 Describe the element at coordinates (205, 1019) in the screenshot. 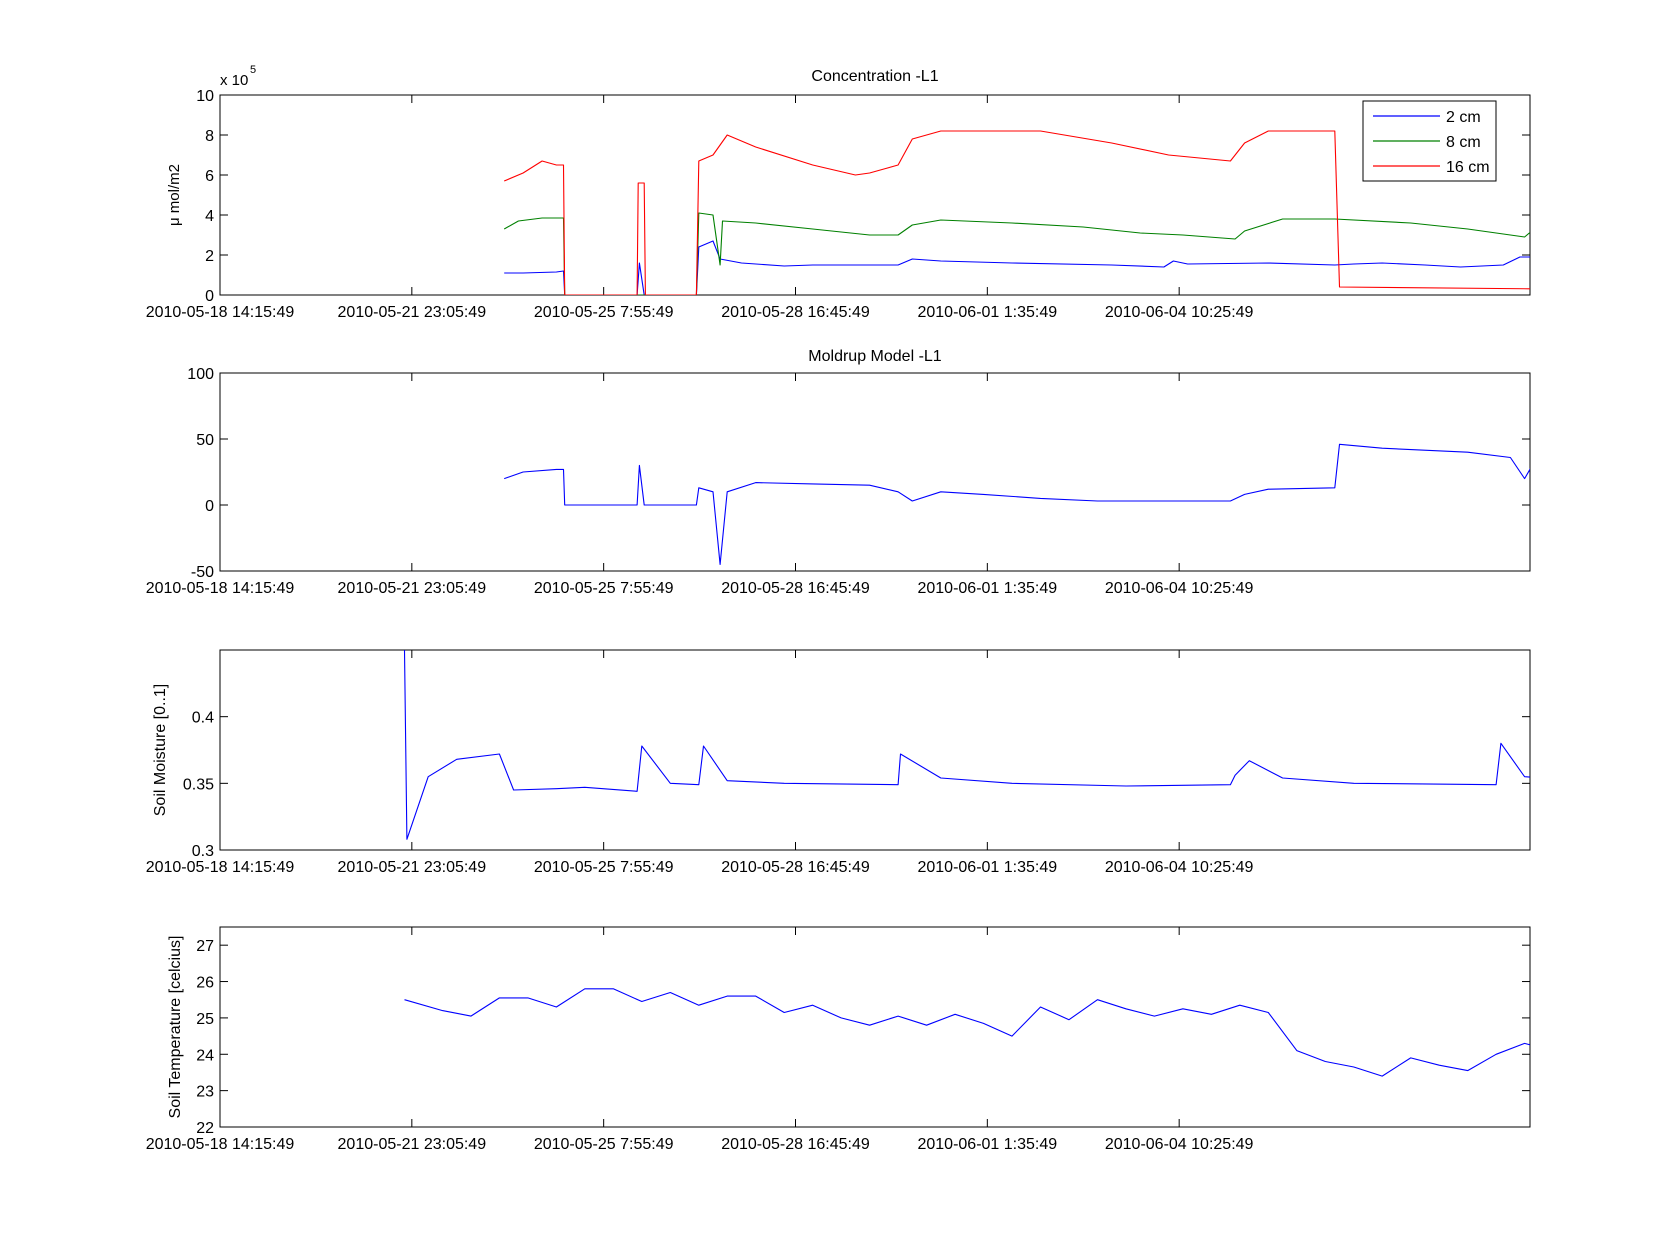

I see `soil-temperature-y-tick-label: 25` at that location.